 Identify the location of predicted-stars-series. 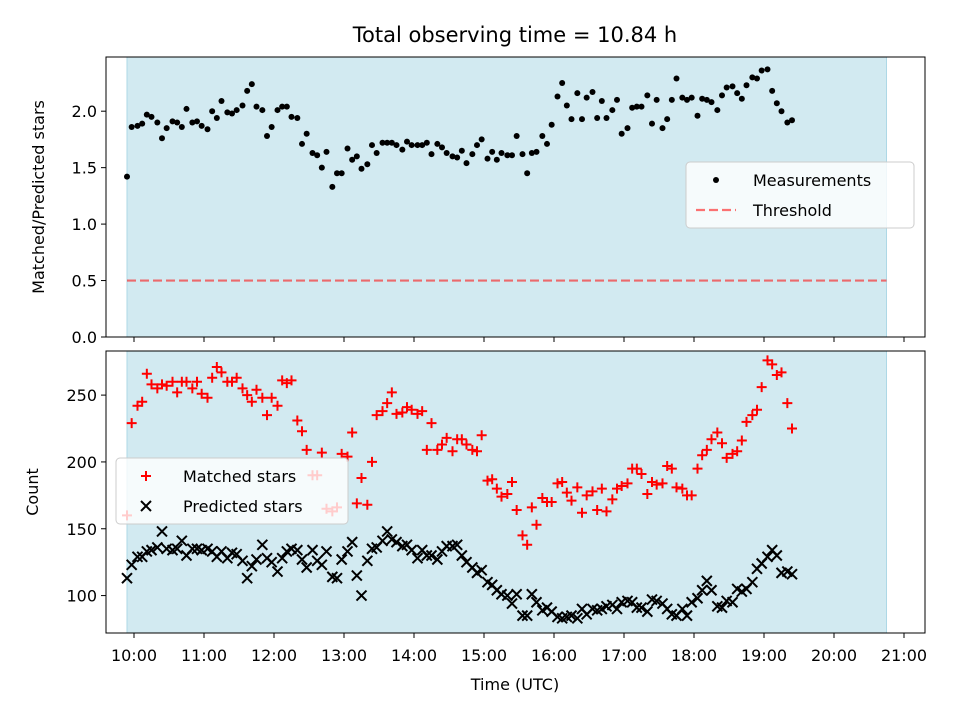
(459, 575).